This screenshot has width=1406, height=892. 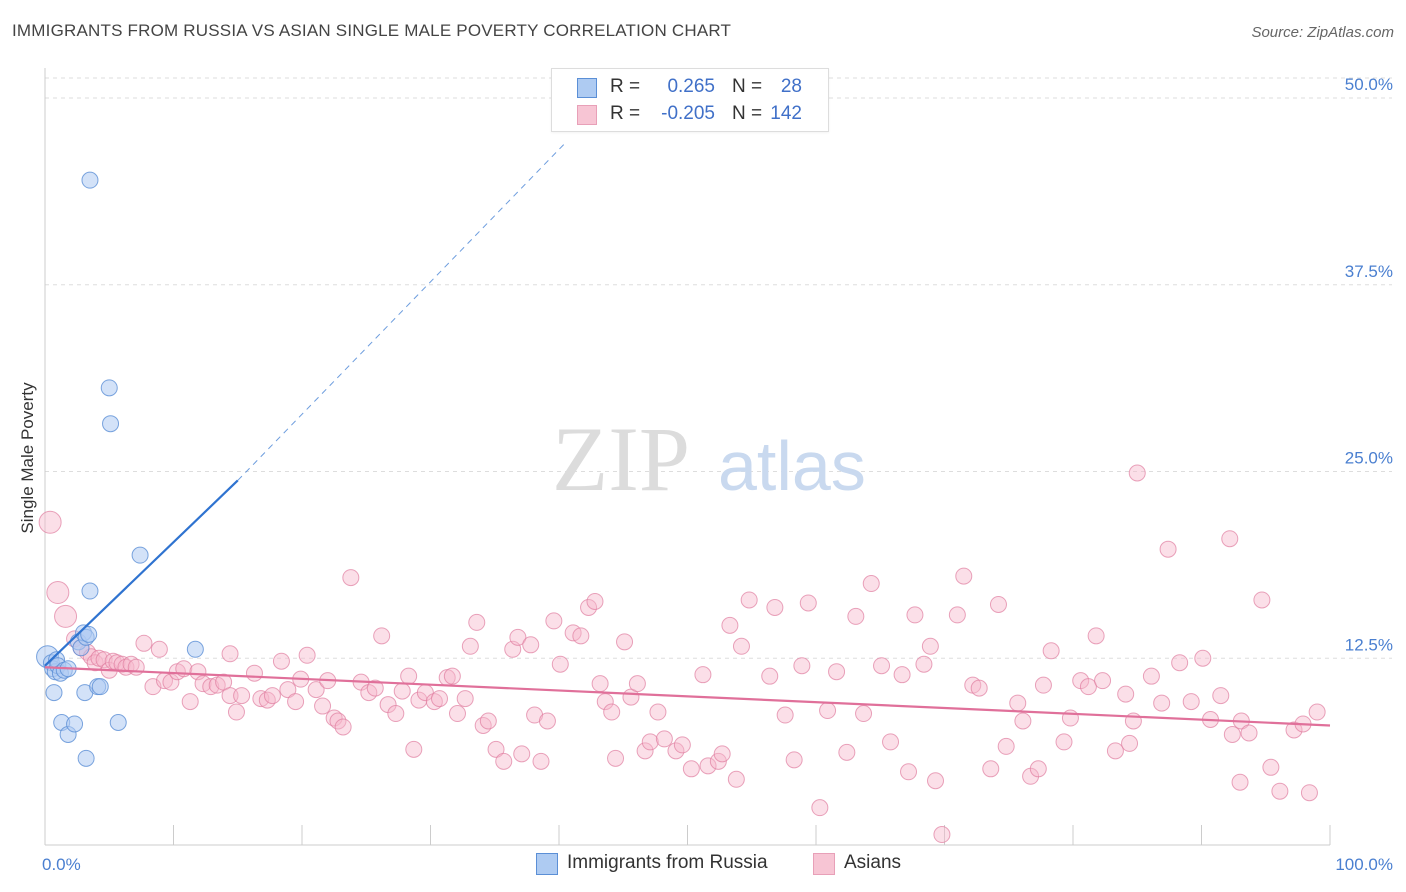 I want to click on y-tick-label: 25.0%, so click(x=1369, y=458).